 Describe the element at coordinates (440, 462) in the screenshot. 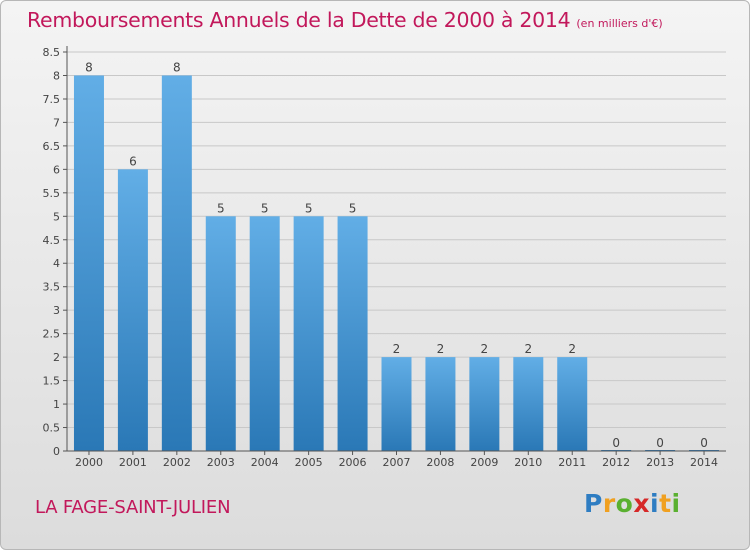

I see `x-tick-label: 2008` at that location.